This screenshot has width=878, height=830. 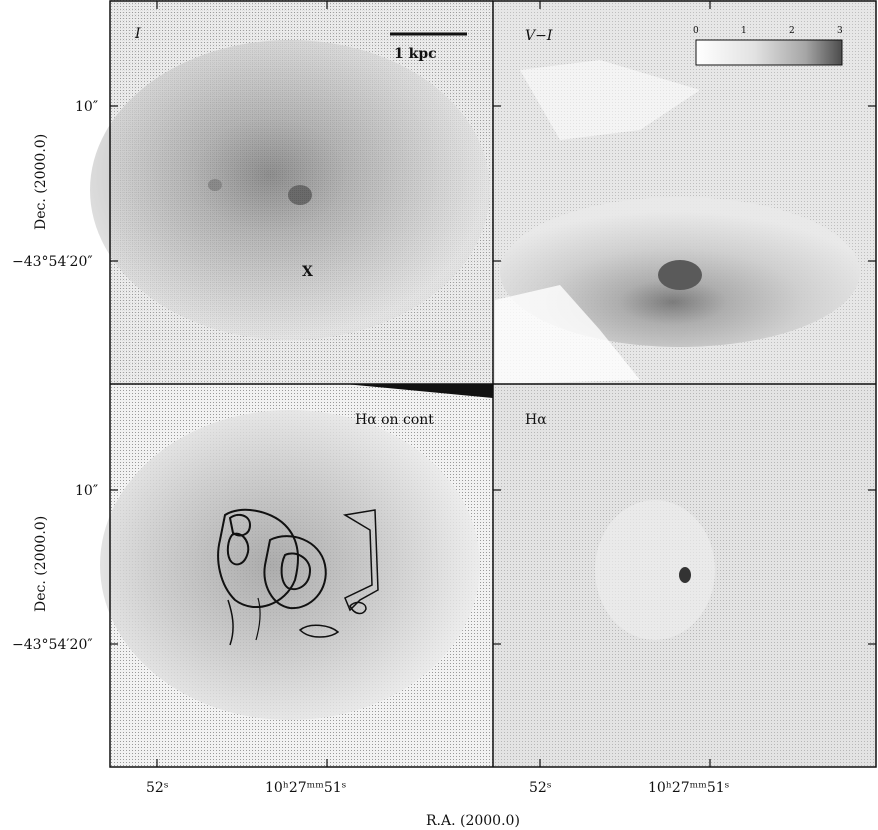 What do you see at coordinates (415, 54) in the screenshot?
I see `scale-bar-label: 1 kpc` at bounding box center [415, 54].